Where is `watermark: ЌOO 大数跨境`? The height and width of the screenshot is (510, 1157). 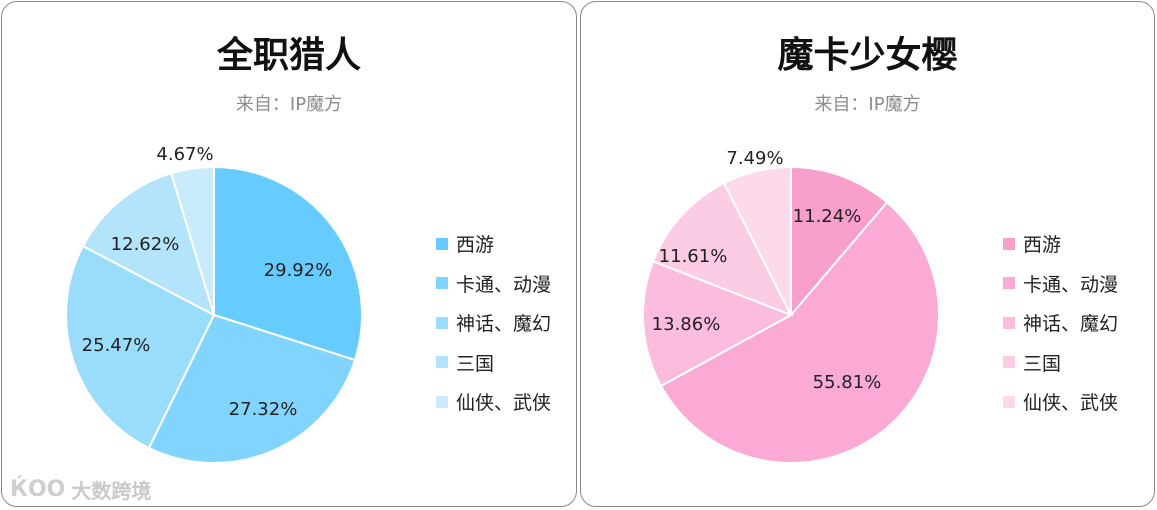
watermark: ЌOO 大数跨境 is located at coordinates (80, 489).